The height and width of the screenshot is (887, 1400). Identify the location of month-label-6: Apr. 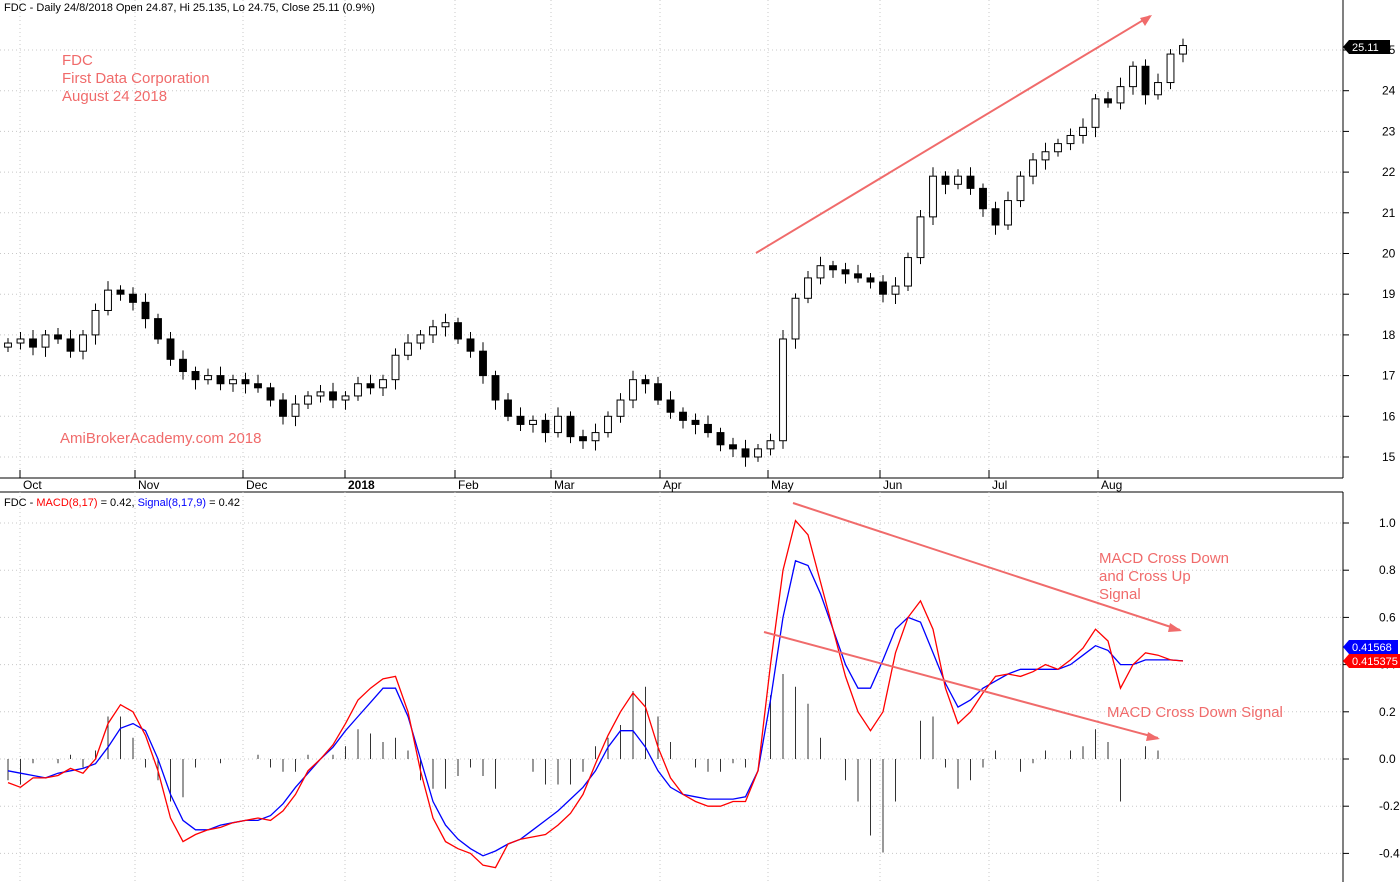
(672, 485).